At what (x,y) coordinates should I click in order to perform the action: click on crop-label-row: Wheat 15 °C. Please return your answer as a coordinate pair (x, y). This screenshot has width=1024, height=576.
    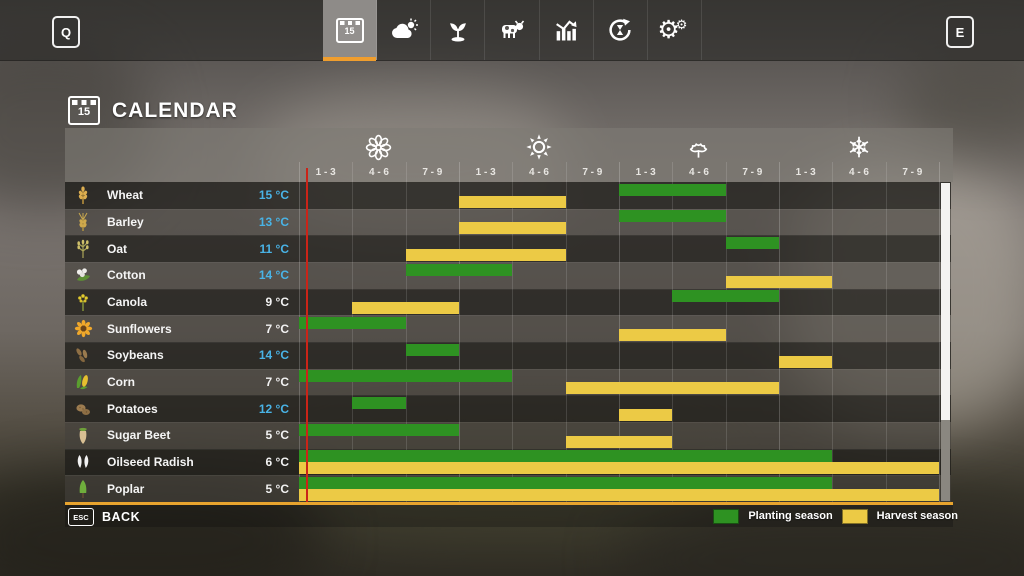
    Looking at the image, I should click on (180, 195).